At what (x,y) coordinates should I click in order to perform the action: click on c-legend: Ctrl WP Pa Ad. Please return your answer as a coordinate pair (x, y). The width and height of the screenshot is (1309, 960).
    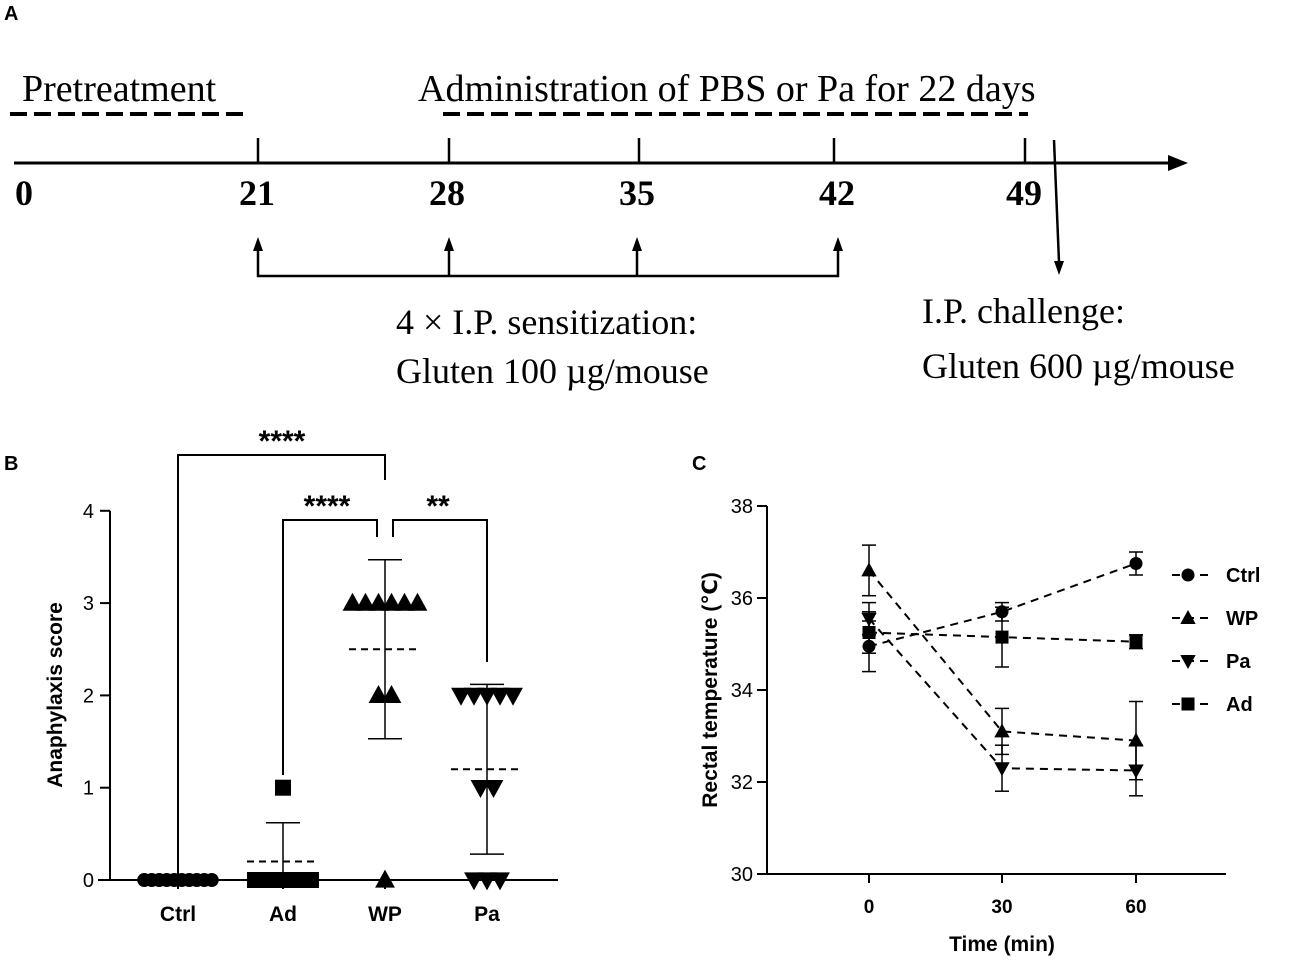
    Looking at the image, I should click on (1216, 640).